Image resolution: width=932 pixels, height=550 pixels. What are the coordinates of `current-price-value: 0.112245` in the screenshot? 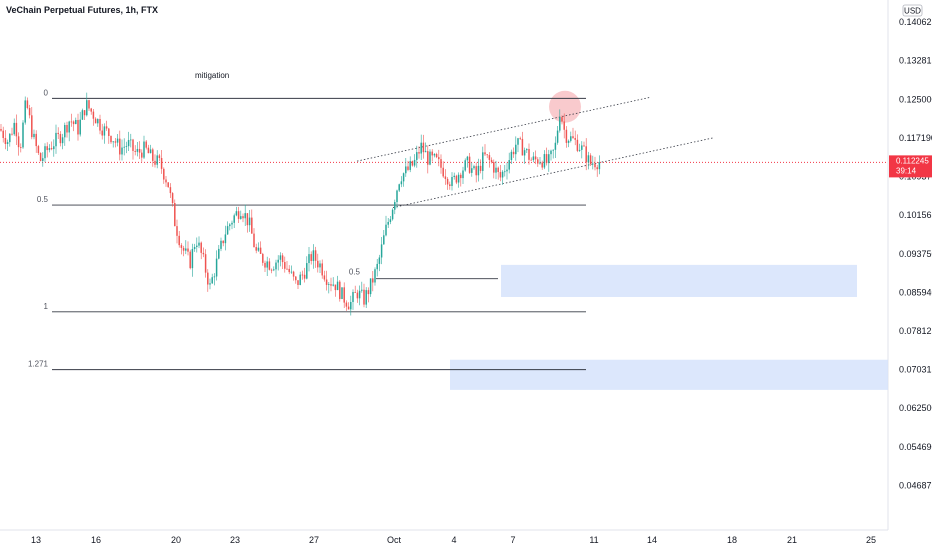 It's located at (912, 160).